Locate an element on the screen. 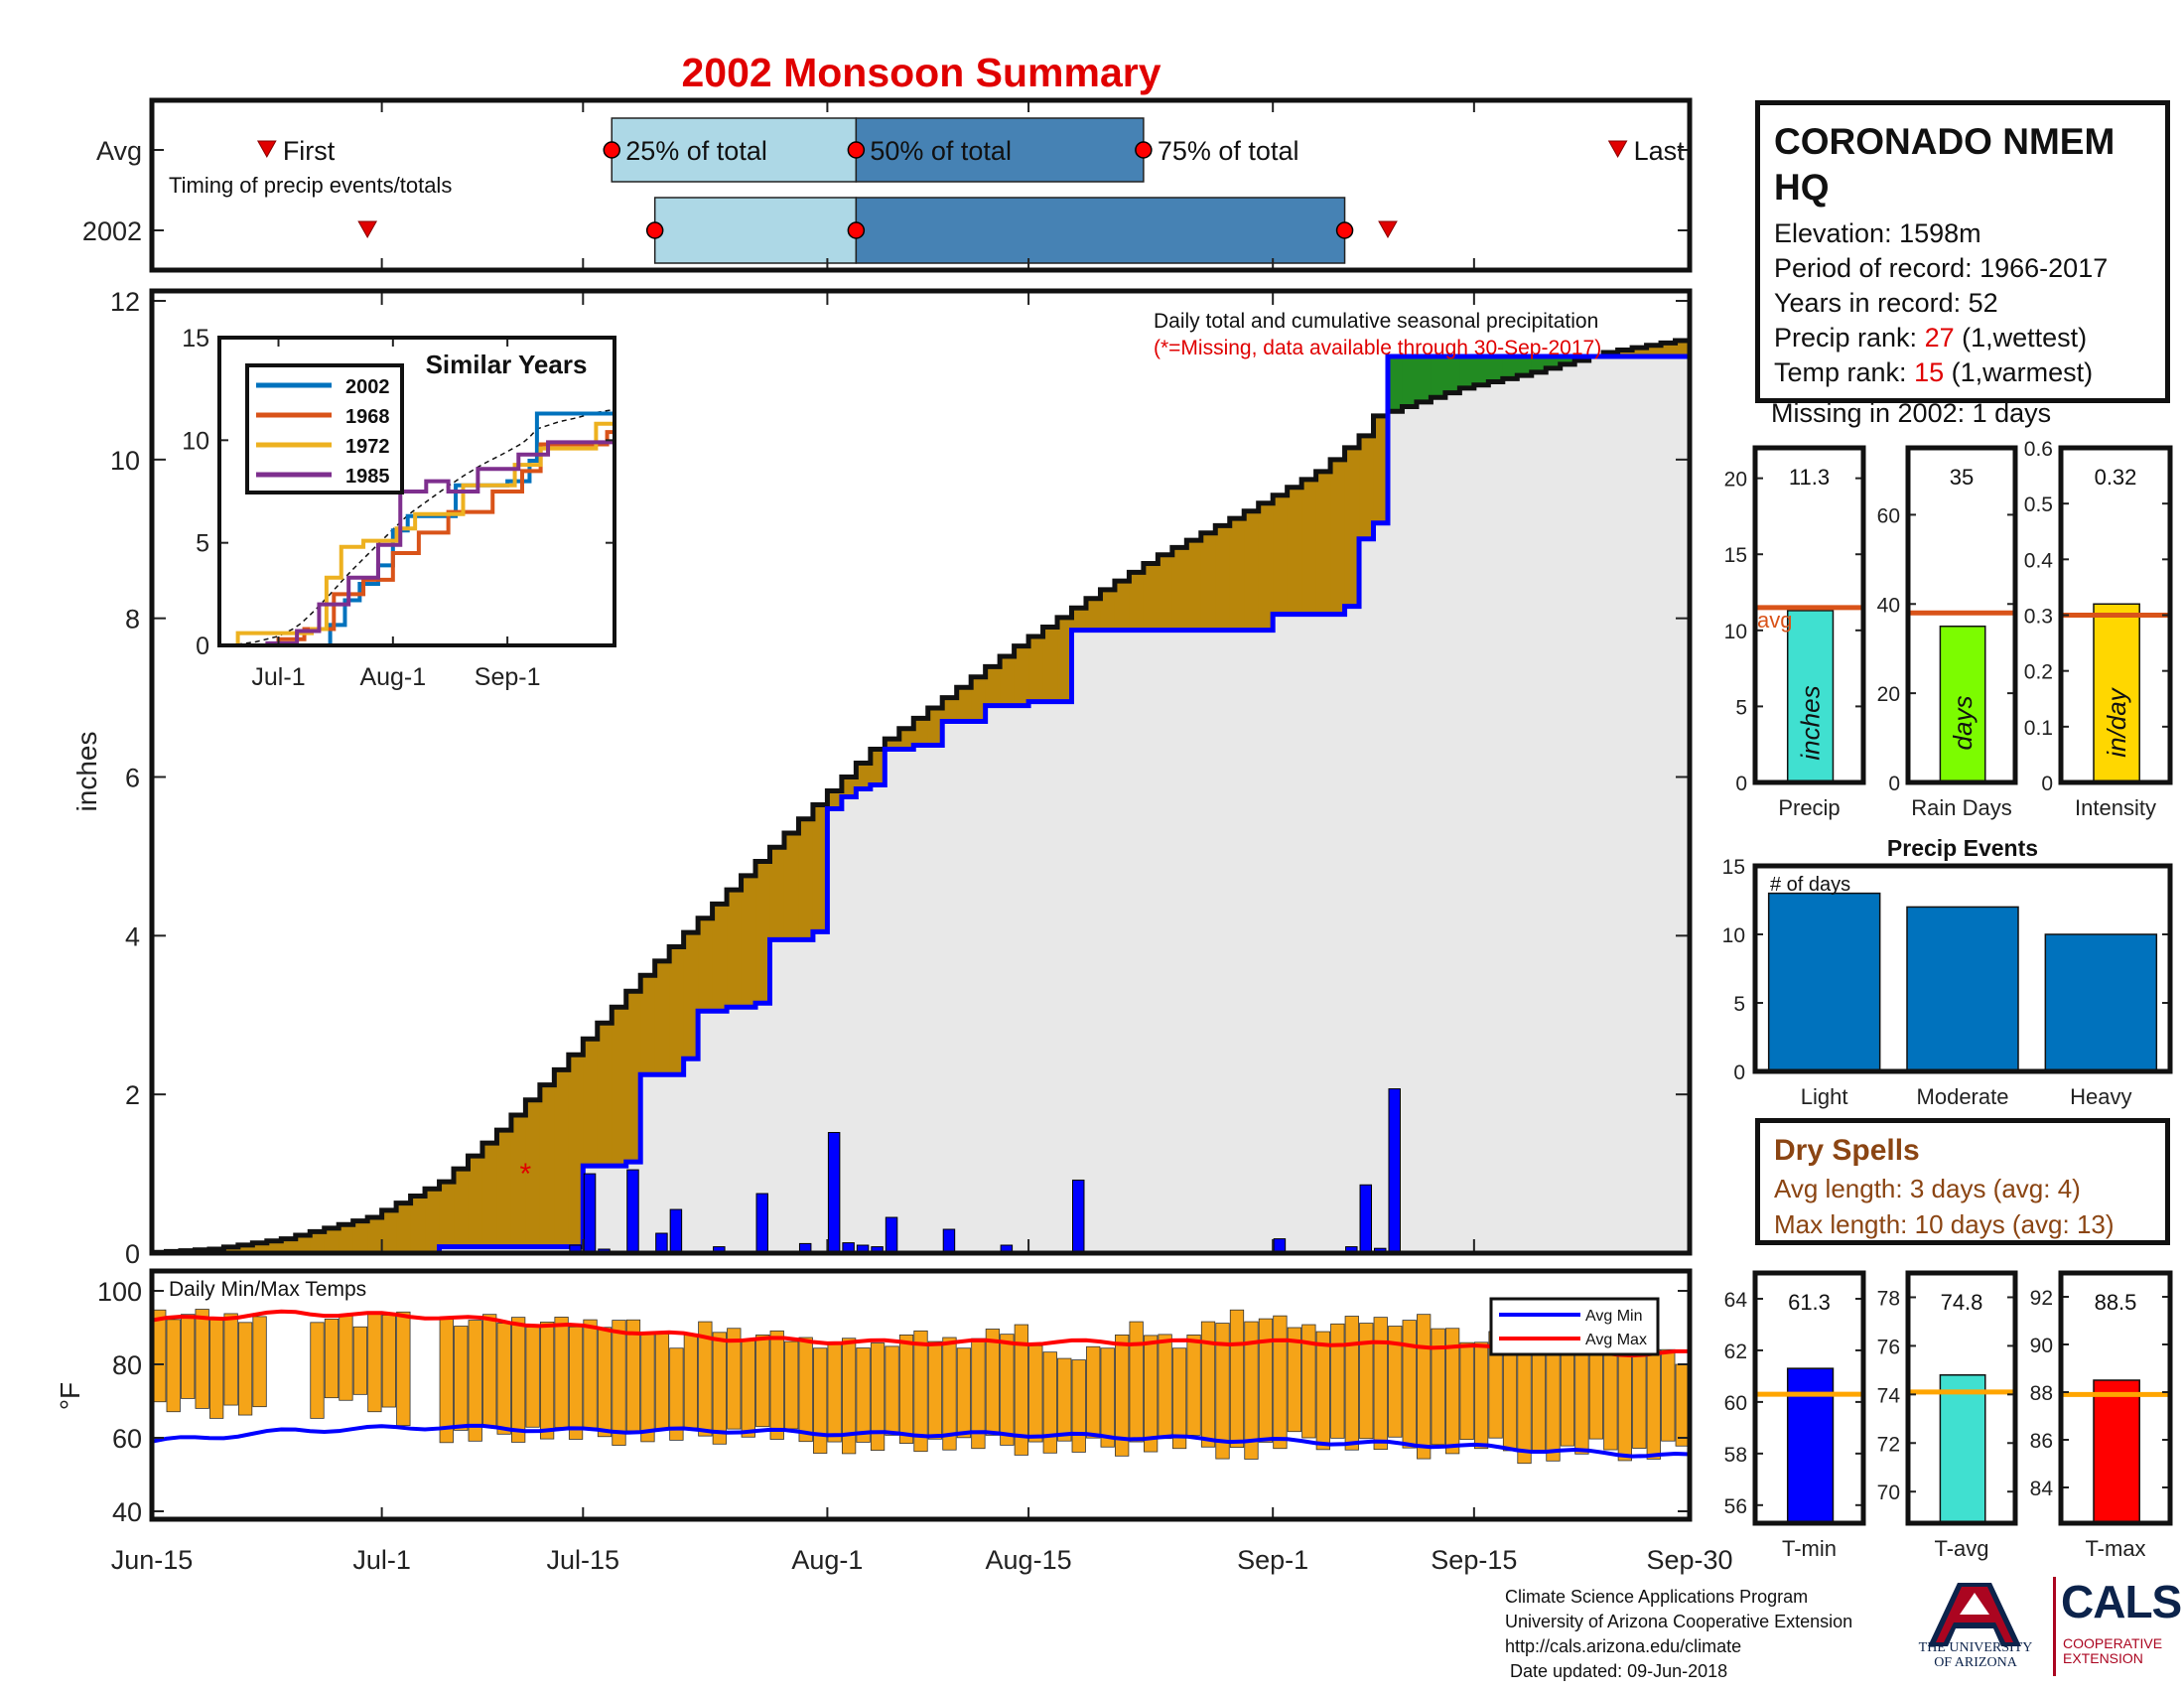 This screenshot has width=2184, height=1693. precip-events-frame is located at coordinates (1962, 968).